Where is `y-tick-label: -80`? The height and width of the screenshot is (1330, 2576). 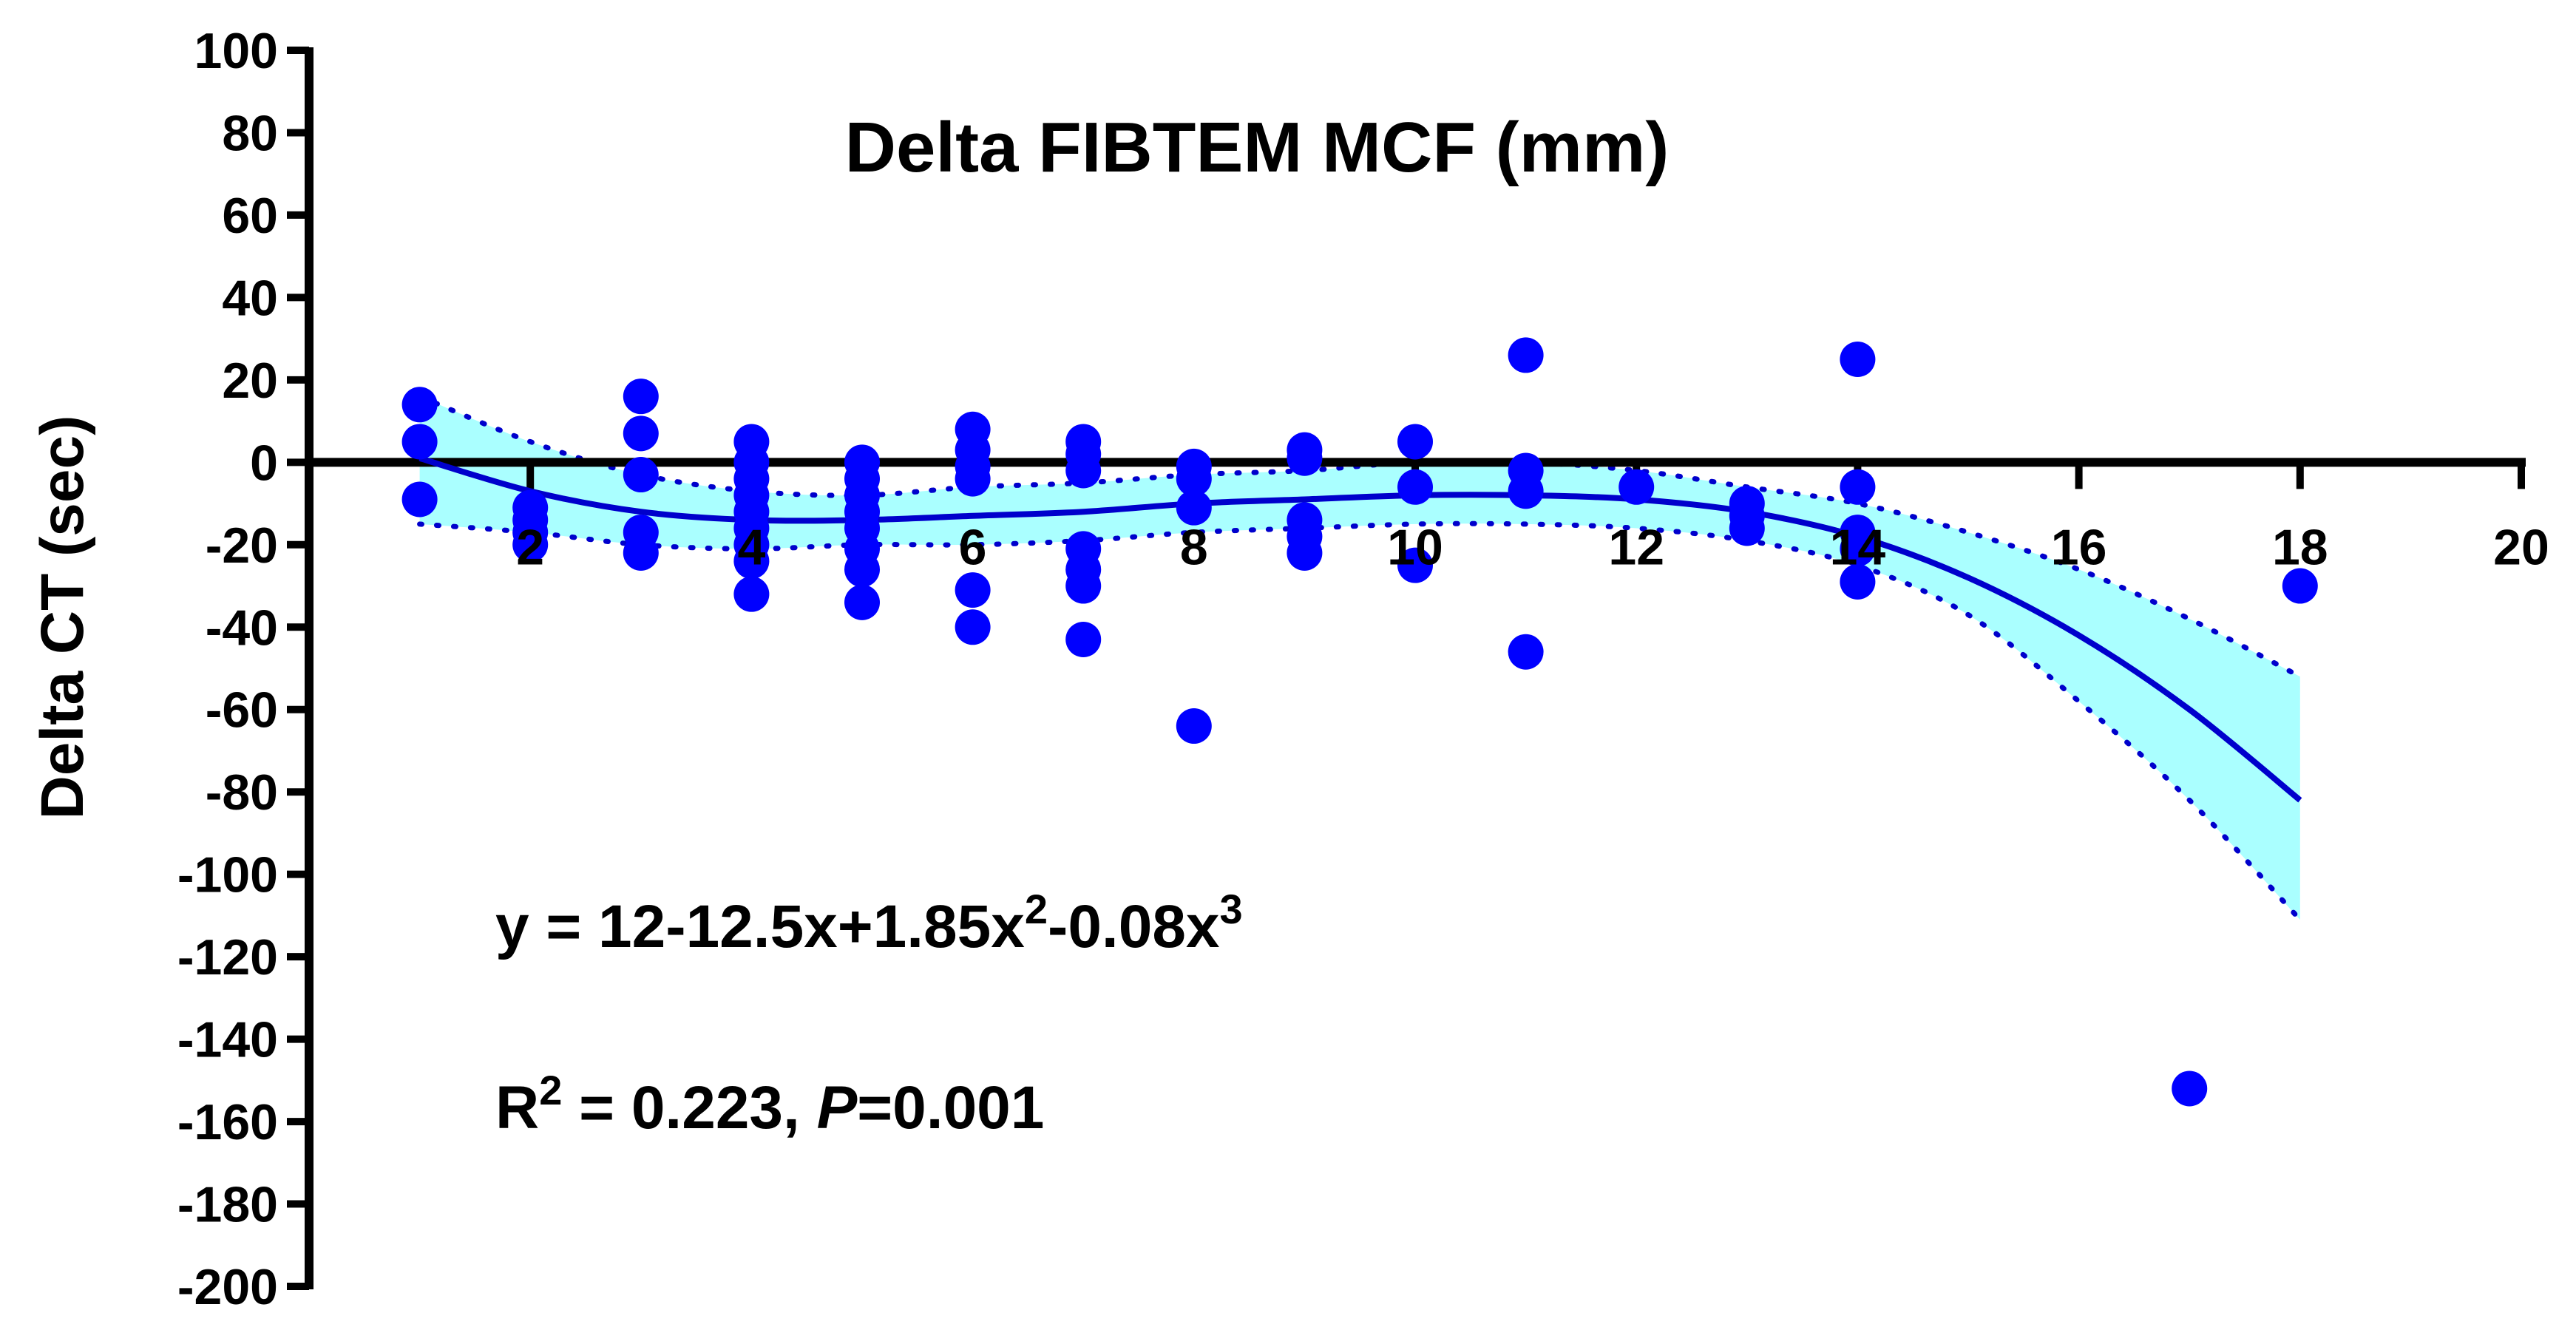 y-tick-label: -80 is located at coordinates (242, 792).